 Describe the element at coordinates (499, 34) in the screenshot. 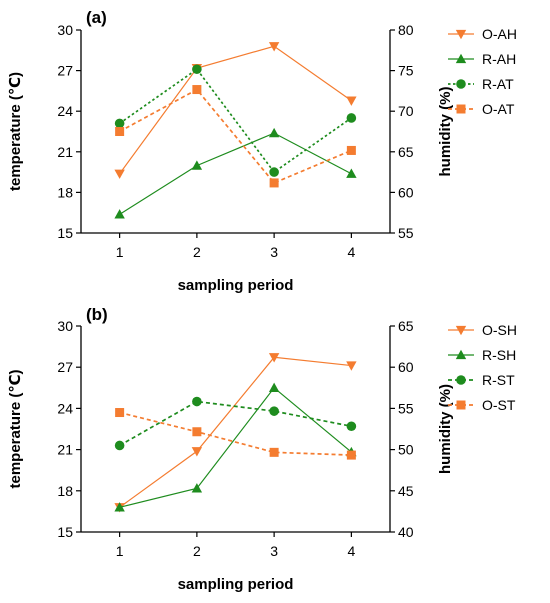

I see `legend-label: O-AH` at that location.